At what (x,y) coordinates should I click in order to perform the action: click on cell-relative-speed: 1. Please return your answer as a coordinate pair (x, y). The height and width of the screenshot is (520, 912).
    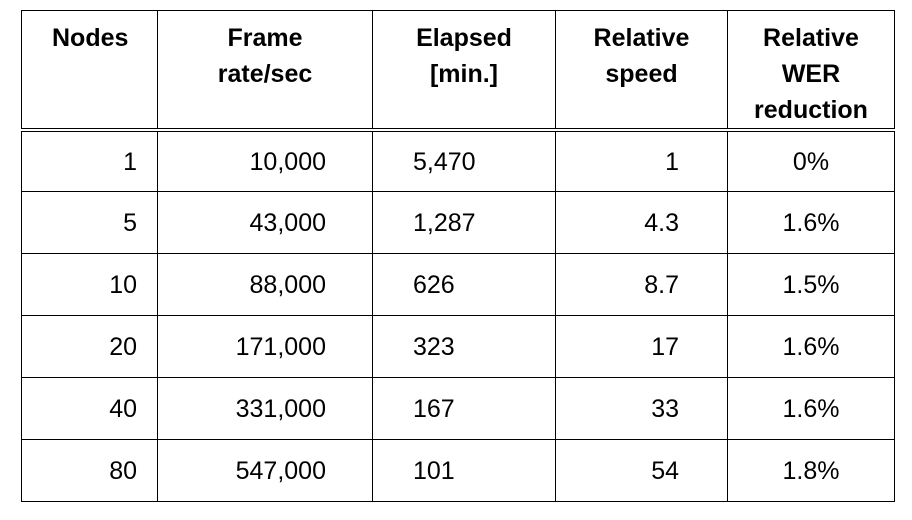
    Looking at the image, I should click on (641, 161).